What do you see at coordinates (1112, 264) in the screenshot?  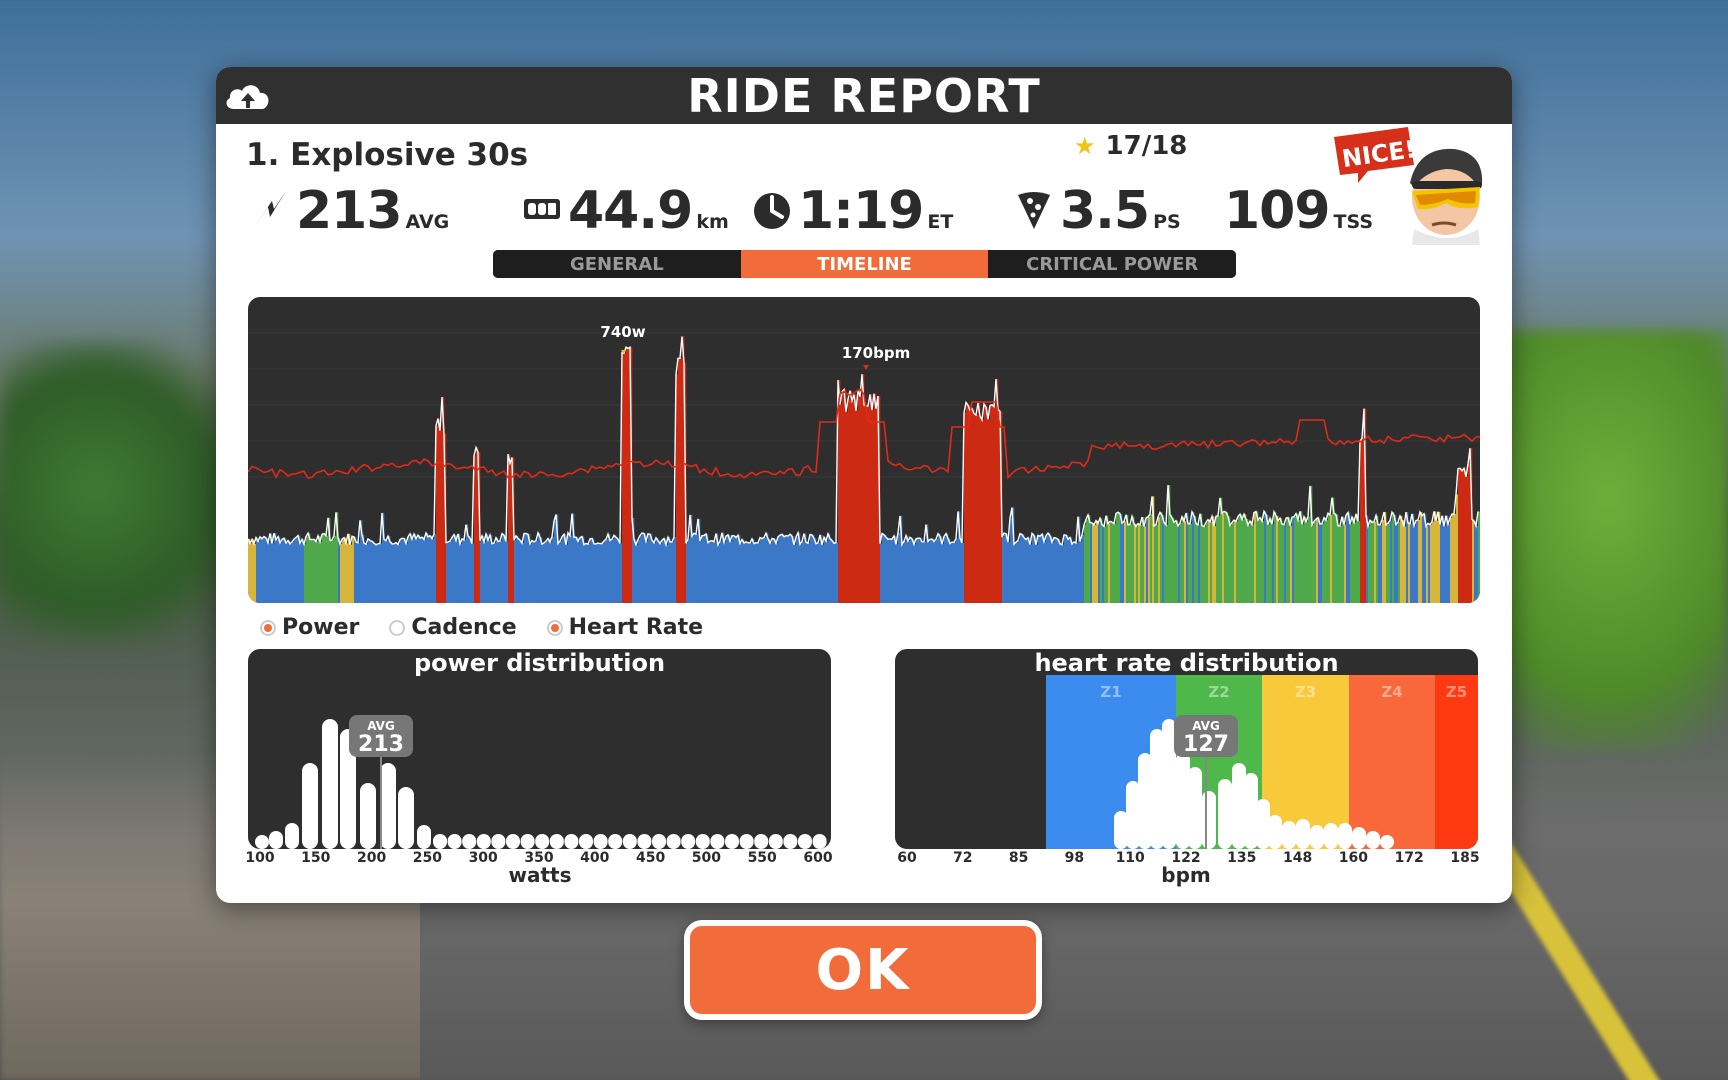 I see `tab-critical-power: CRITICAL POWER` at bounding box center [1112, 264].